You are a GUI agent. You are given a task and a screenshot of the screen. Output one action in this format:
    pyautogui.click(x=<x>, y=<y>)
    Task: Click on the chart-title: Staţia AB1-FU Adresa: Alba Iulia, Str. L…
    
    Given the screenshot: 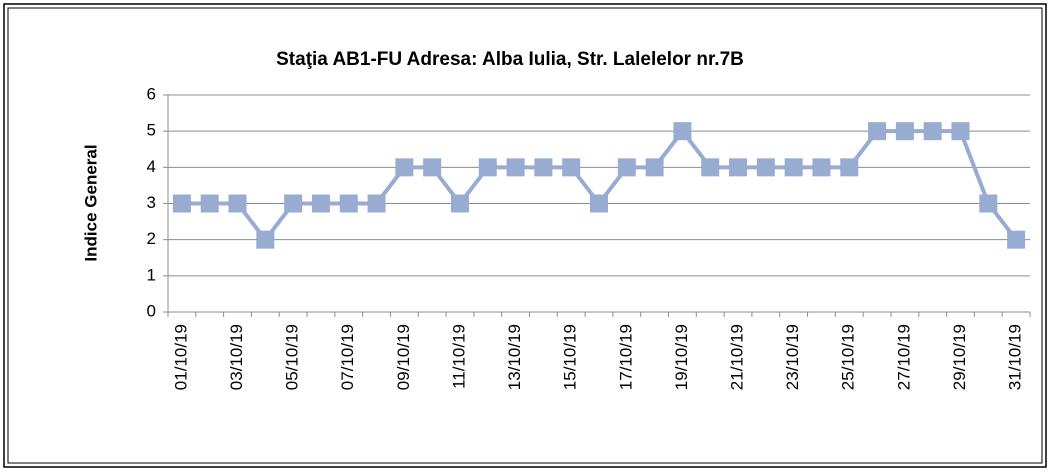 What is the action you would take?
    pyautogui.click(x=510, y=59)
    